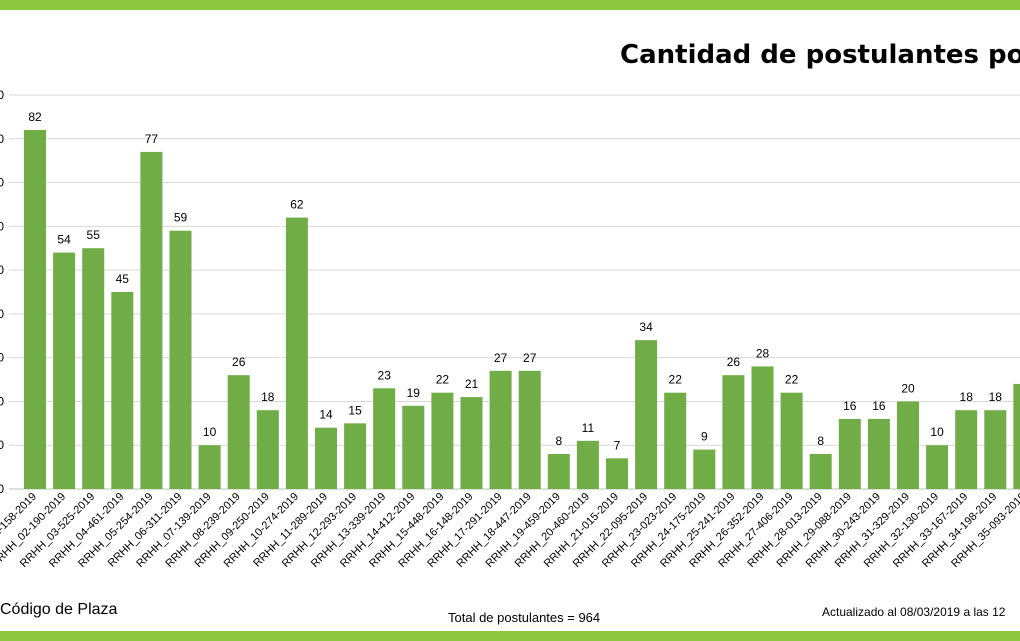 The width and height of the screenshot is (1020, 641). What do you see at coordinates (524, 617) in the screenshot?
I see `total-applicants-text: Total de postulantes = 964` at bounding box center [524, 617].